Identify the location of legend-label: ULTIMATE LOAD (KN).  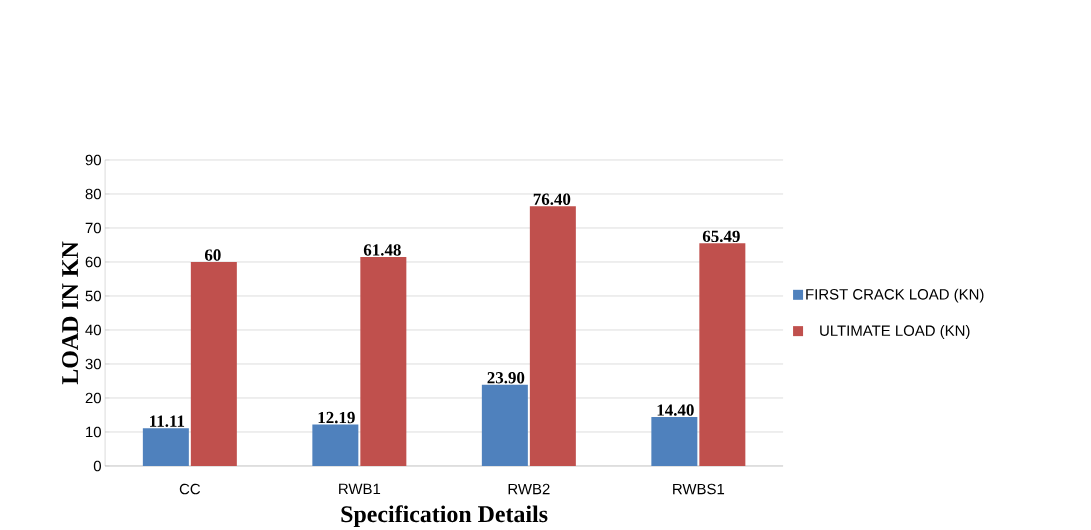
(895, 331).